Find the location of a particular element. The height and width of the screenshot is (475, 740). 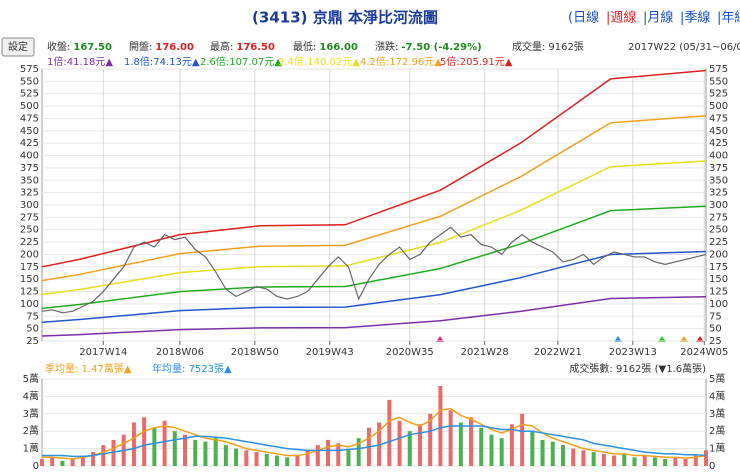

y2-tick-label: 2萬 is located at coordinates (717, 430).